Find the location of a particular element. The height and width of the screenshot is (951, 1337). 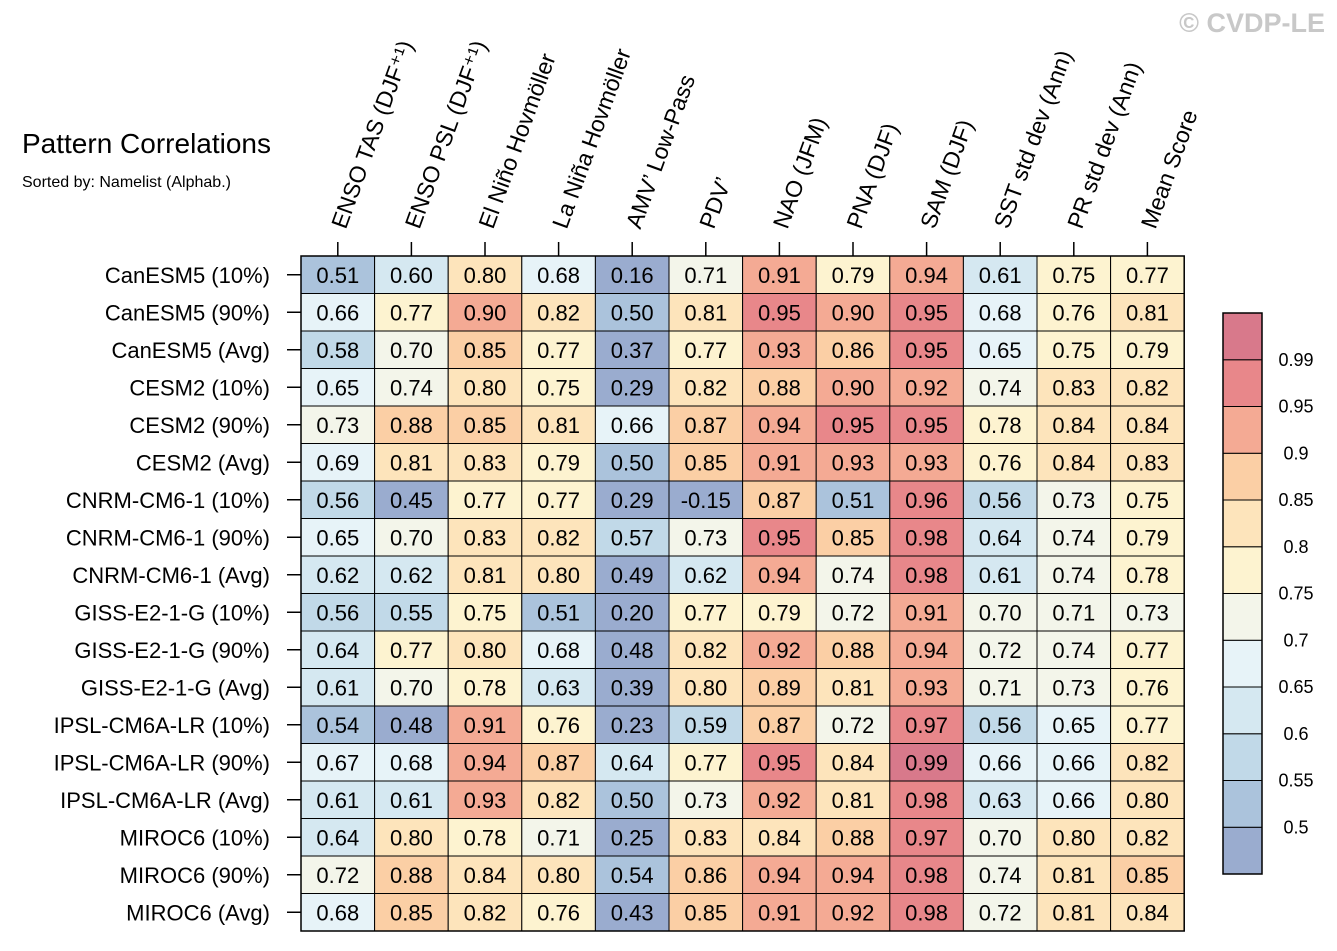

cell-value-label: 0.60 is located at coordinates (411, 275).